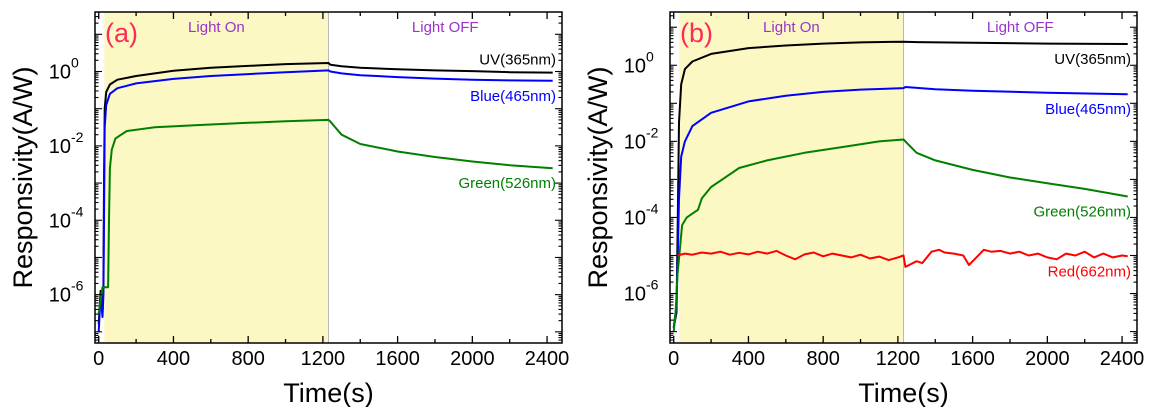  What do you see at coordinates (1089, 271) in the screenshot?
I see `series-label: Red(662nm)` at bounding box center [1089, 271].